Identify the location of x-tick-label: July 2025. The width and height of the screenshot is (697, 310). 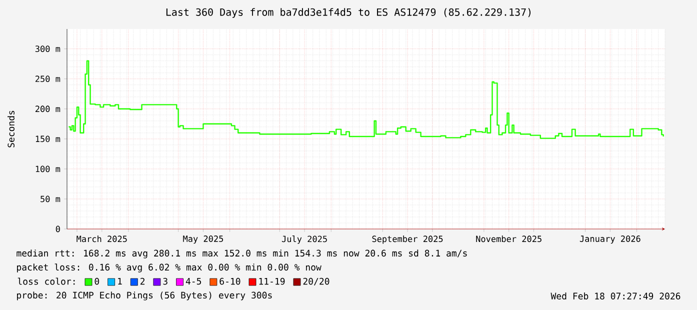
(304, 240).